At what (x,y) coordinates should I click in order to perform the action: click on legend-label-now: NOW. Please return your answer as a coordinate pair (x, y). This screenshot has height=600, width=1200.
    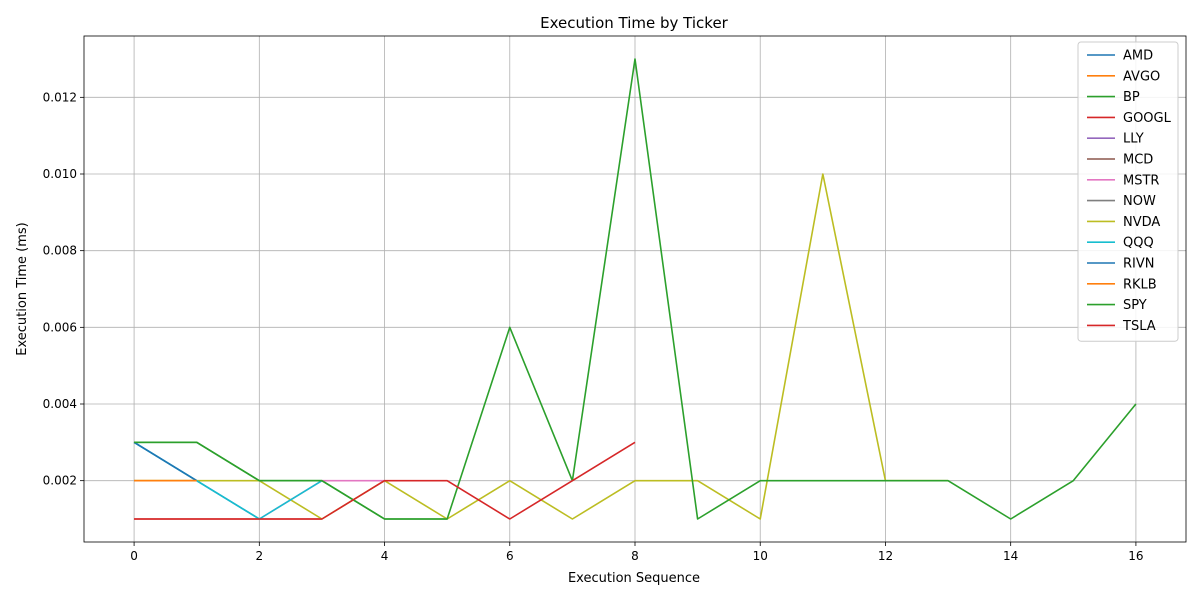
    Looking at the image, I should click on (1139, 201).